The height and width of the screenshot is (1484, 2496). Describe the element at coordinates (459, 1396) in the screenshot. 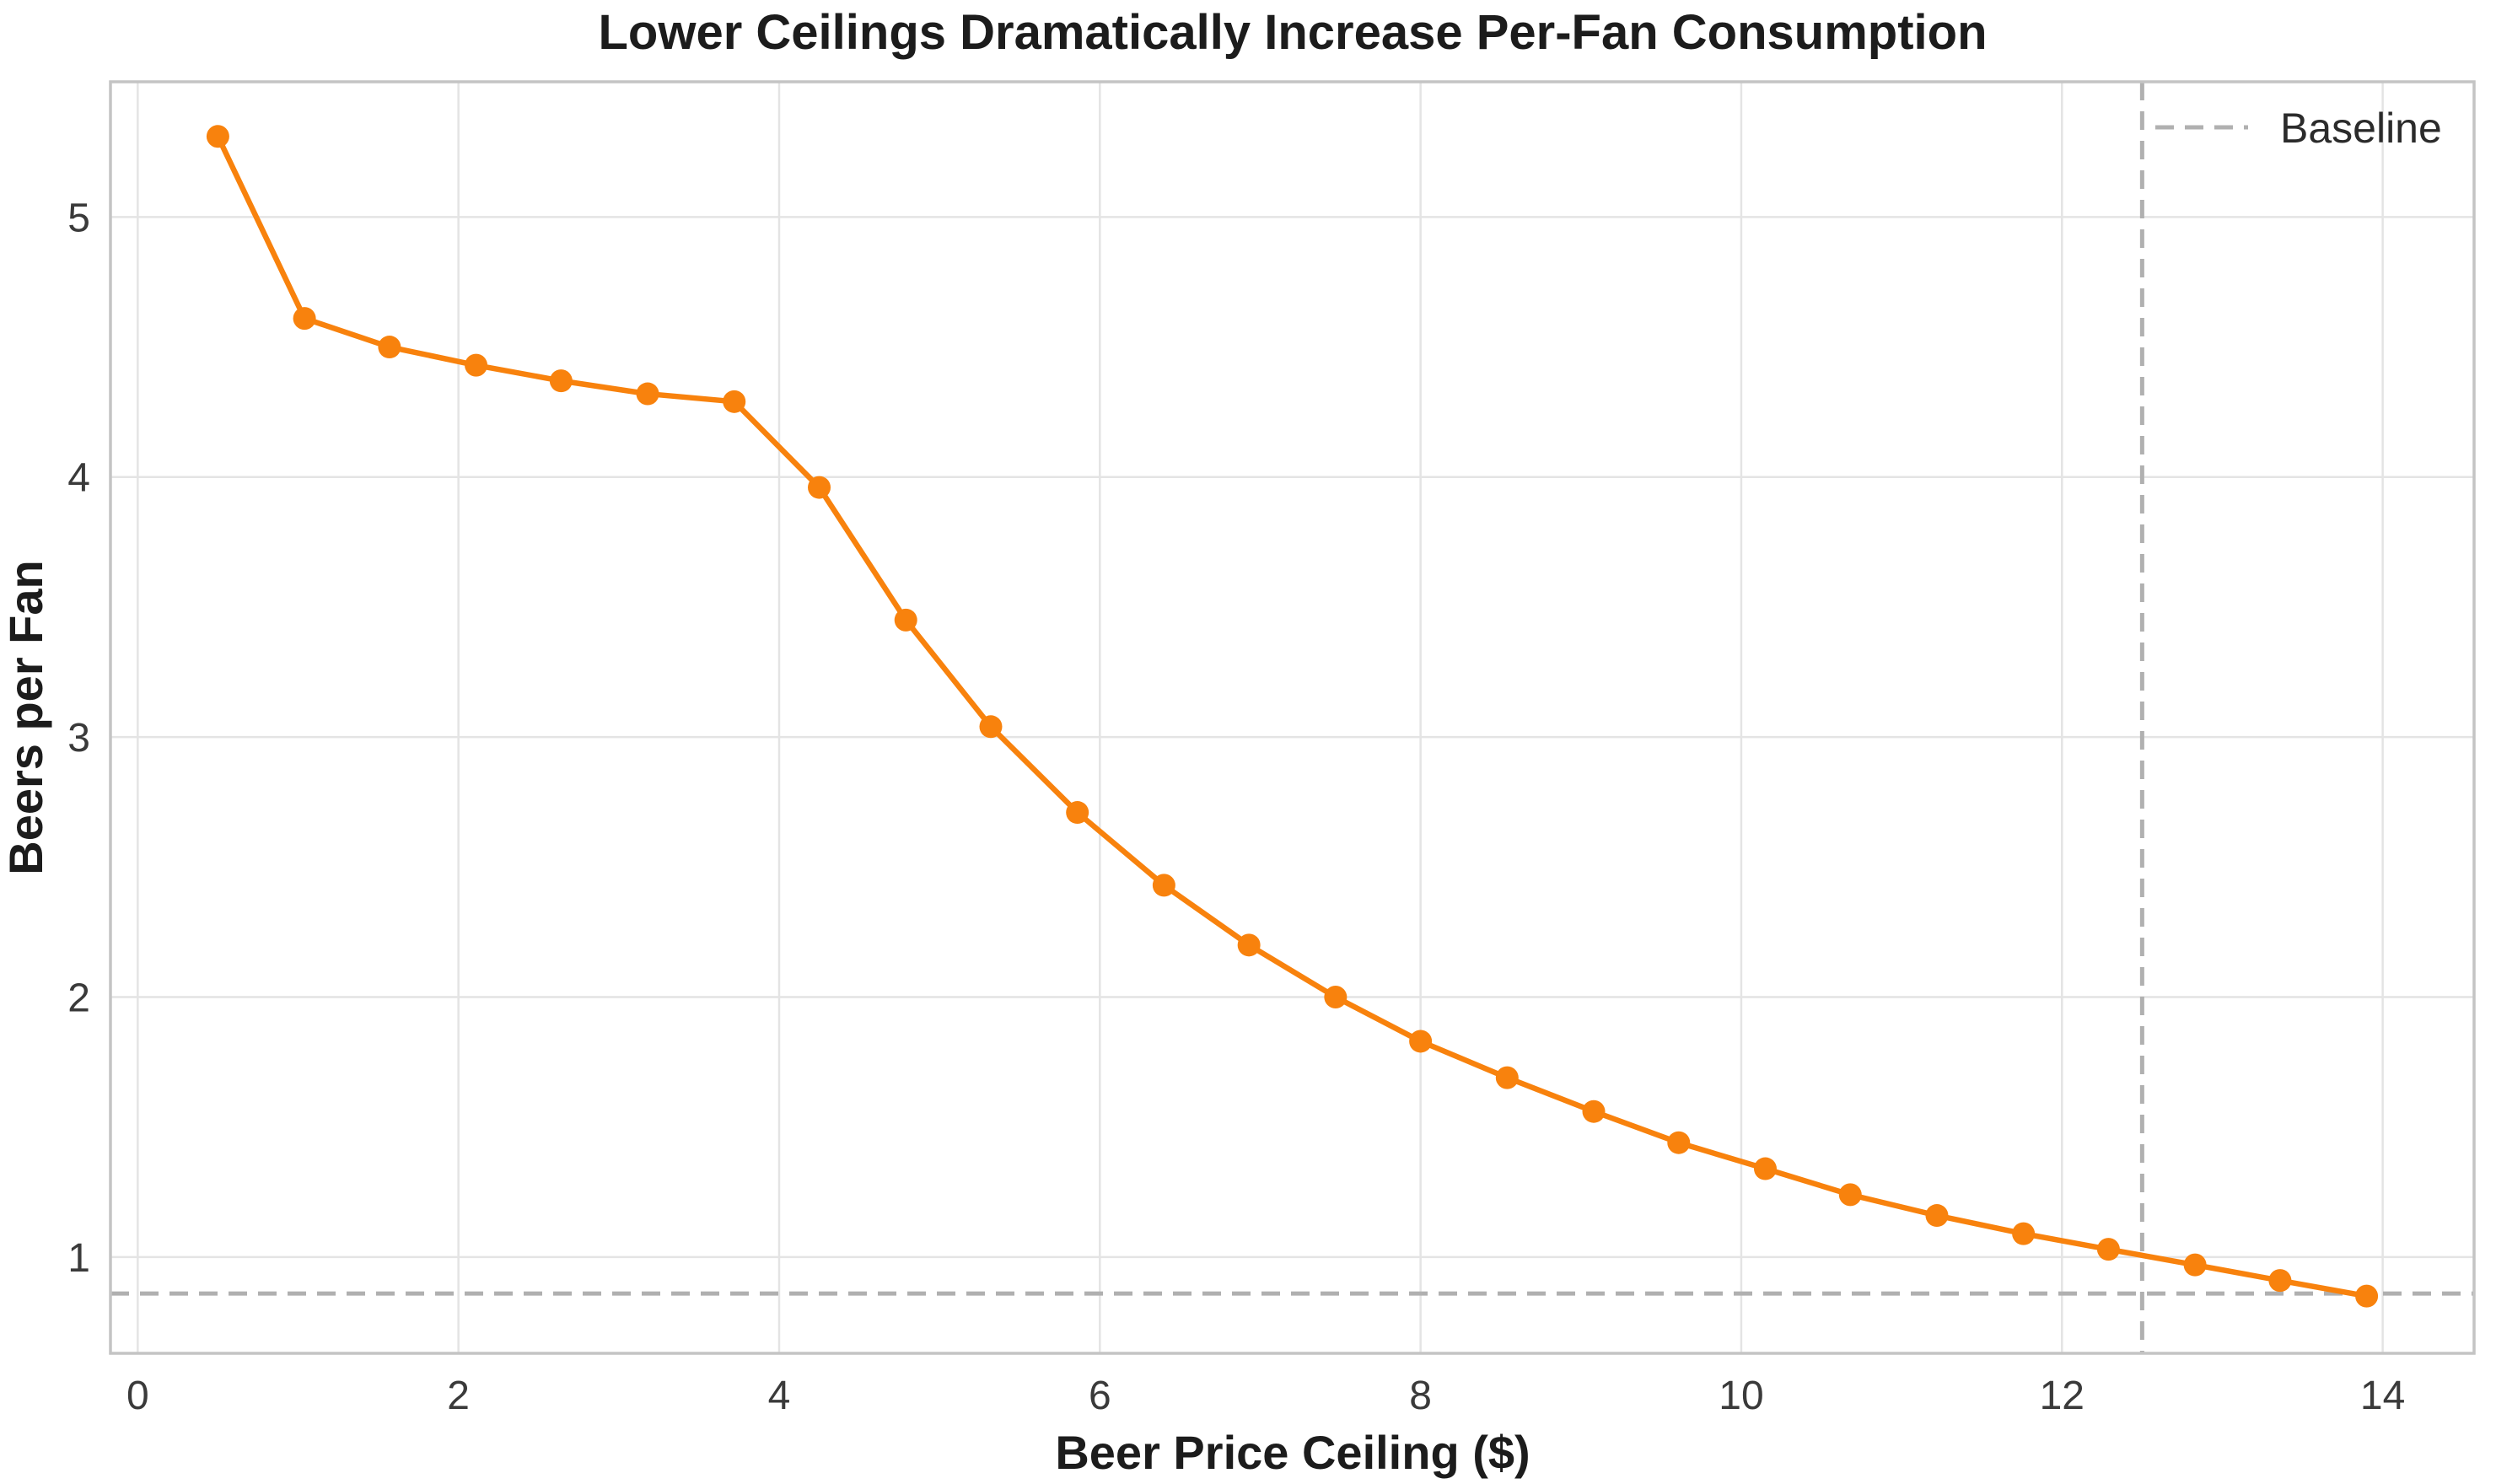

I see `x-tick-label: 2` at that location.